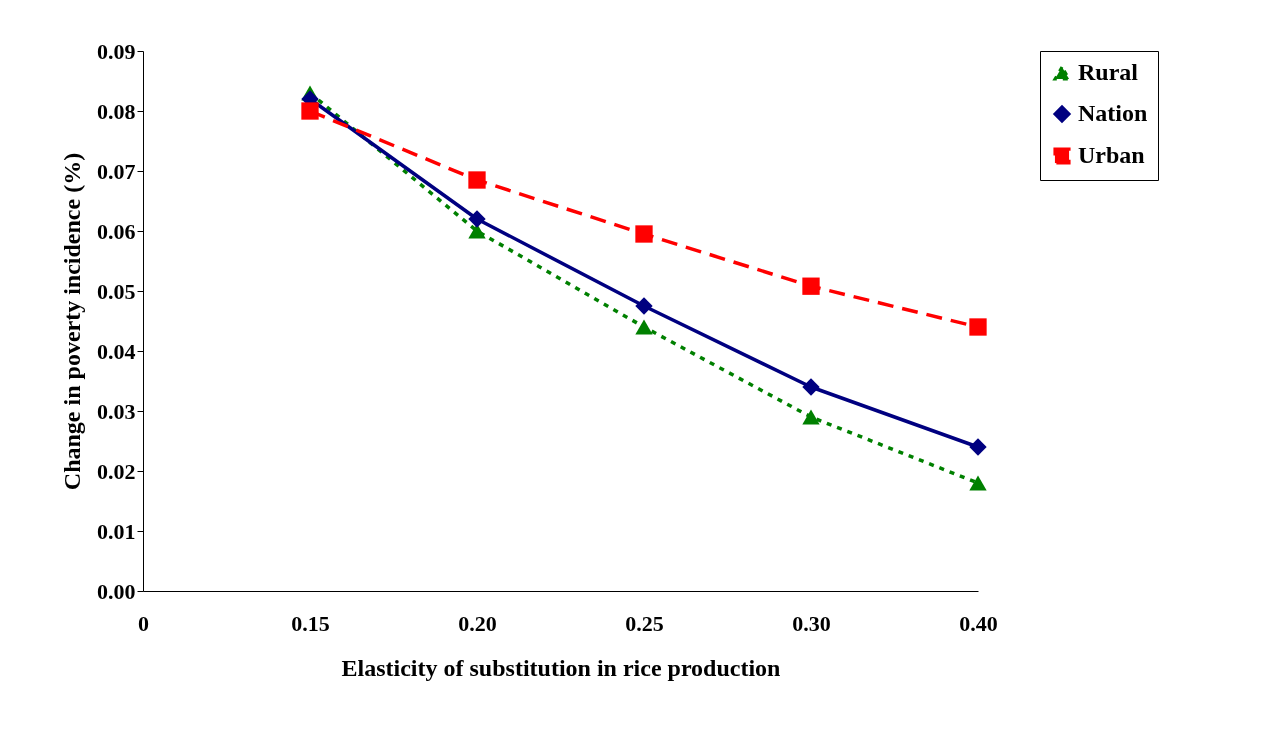  What do you see at coordinates (978, 623) in the screenshot?
I see `x-tick-label: 0.40` at bounding box center [978, 623].